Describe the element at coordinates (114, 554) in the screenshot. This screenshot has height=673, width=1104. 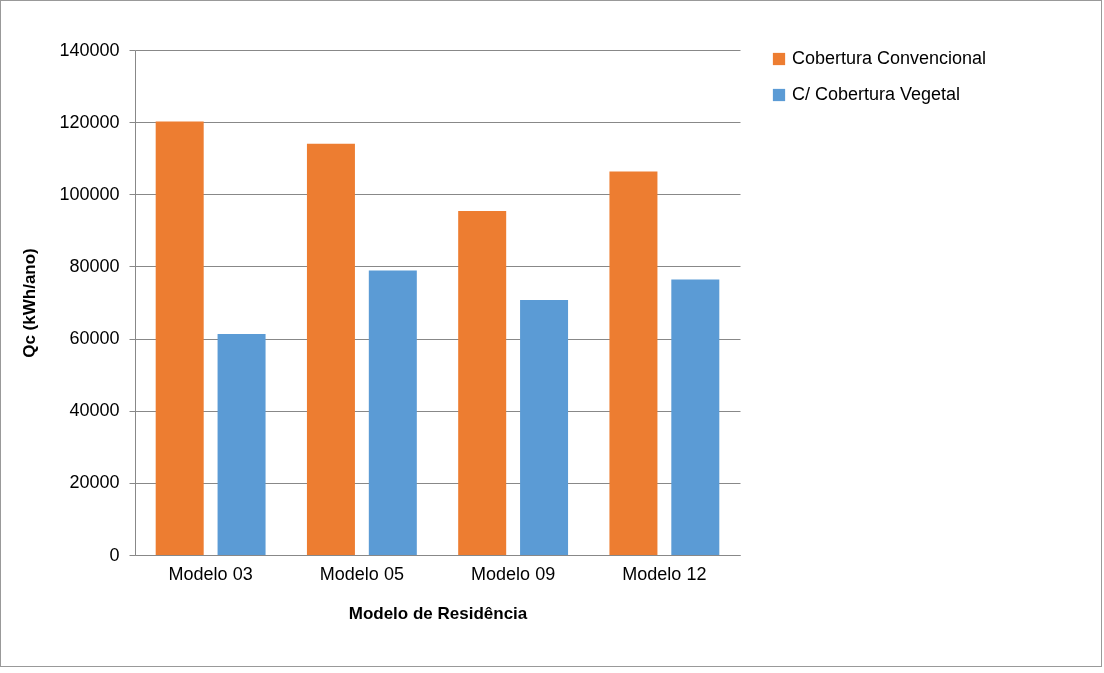
I see `y-tick-label: 0` at that location.